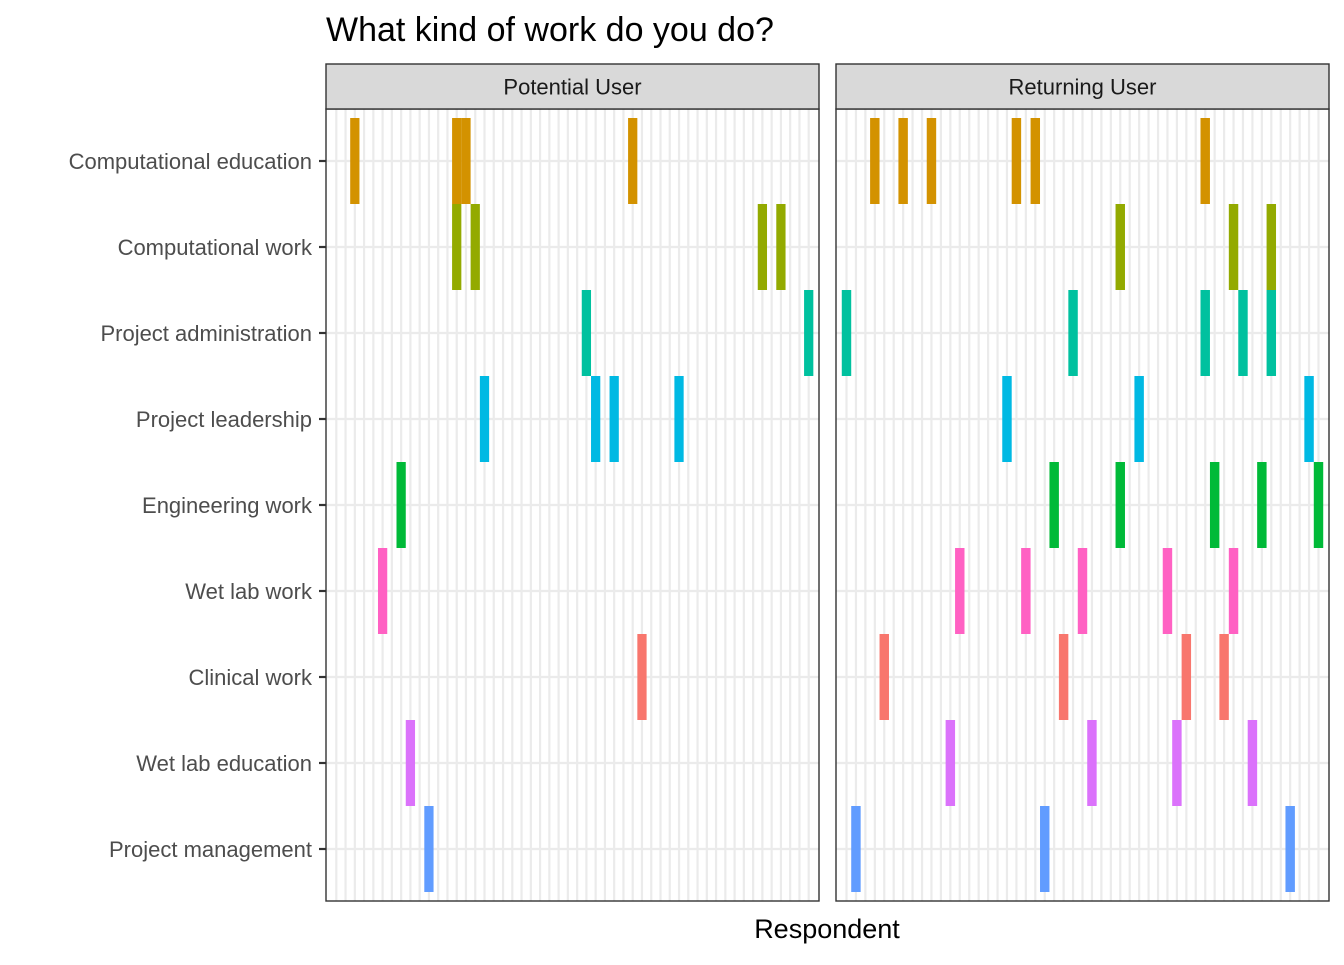  What do you see at coordinates (249, 591) in the screenshot?
I see `y-tick-label: Wet lab work` at bounding box center [249, 591].